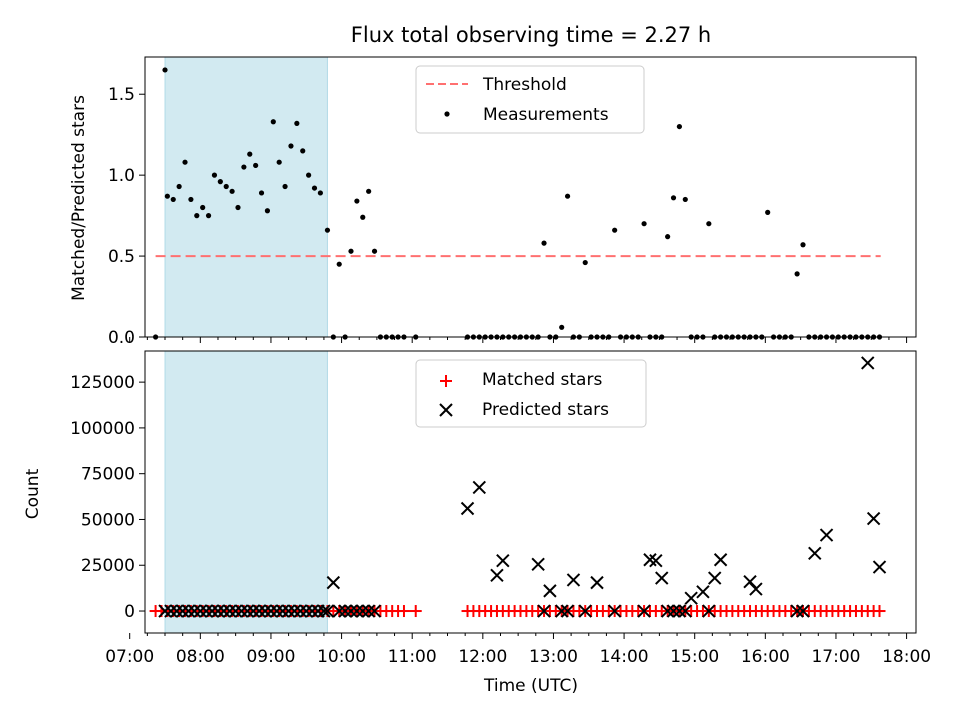  I want to click on bottom-y-tick-label: 75000, so click(108, 475).